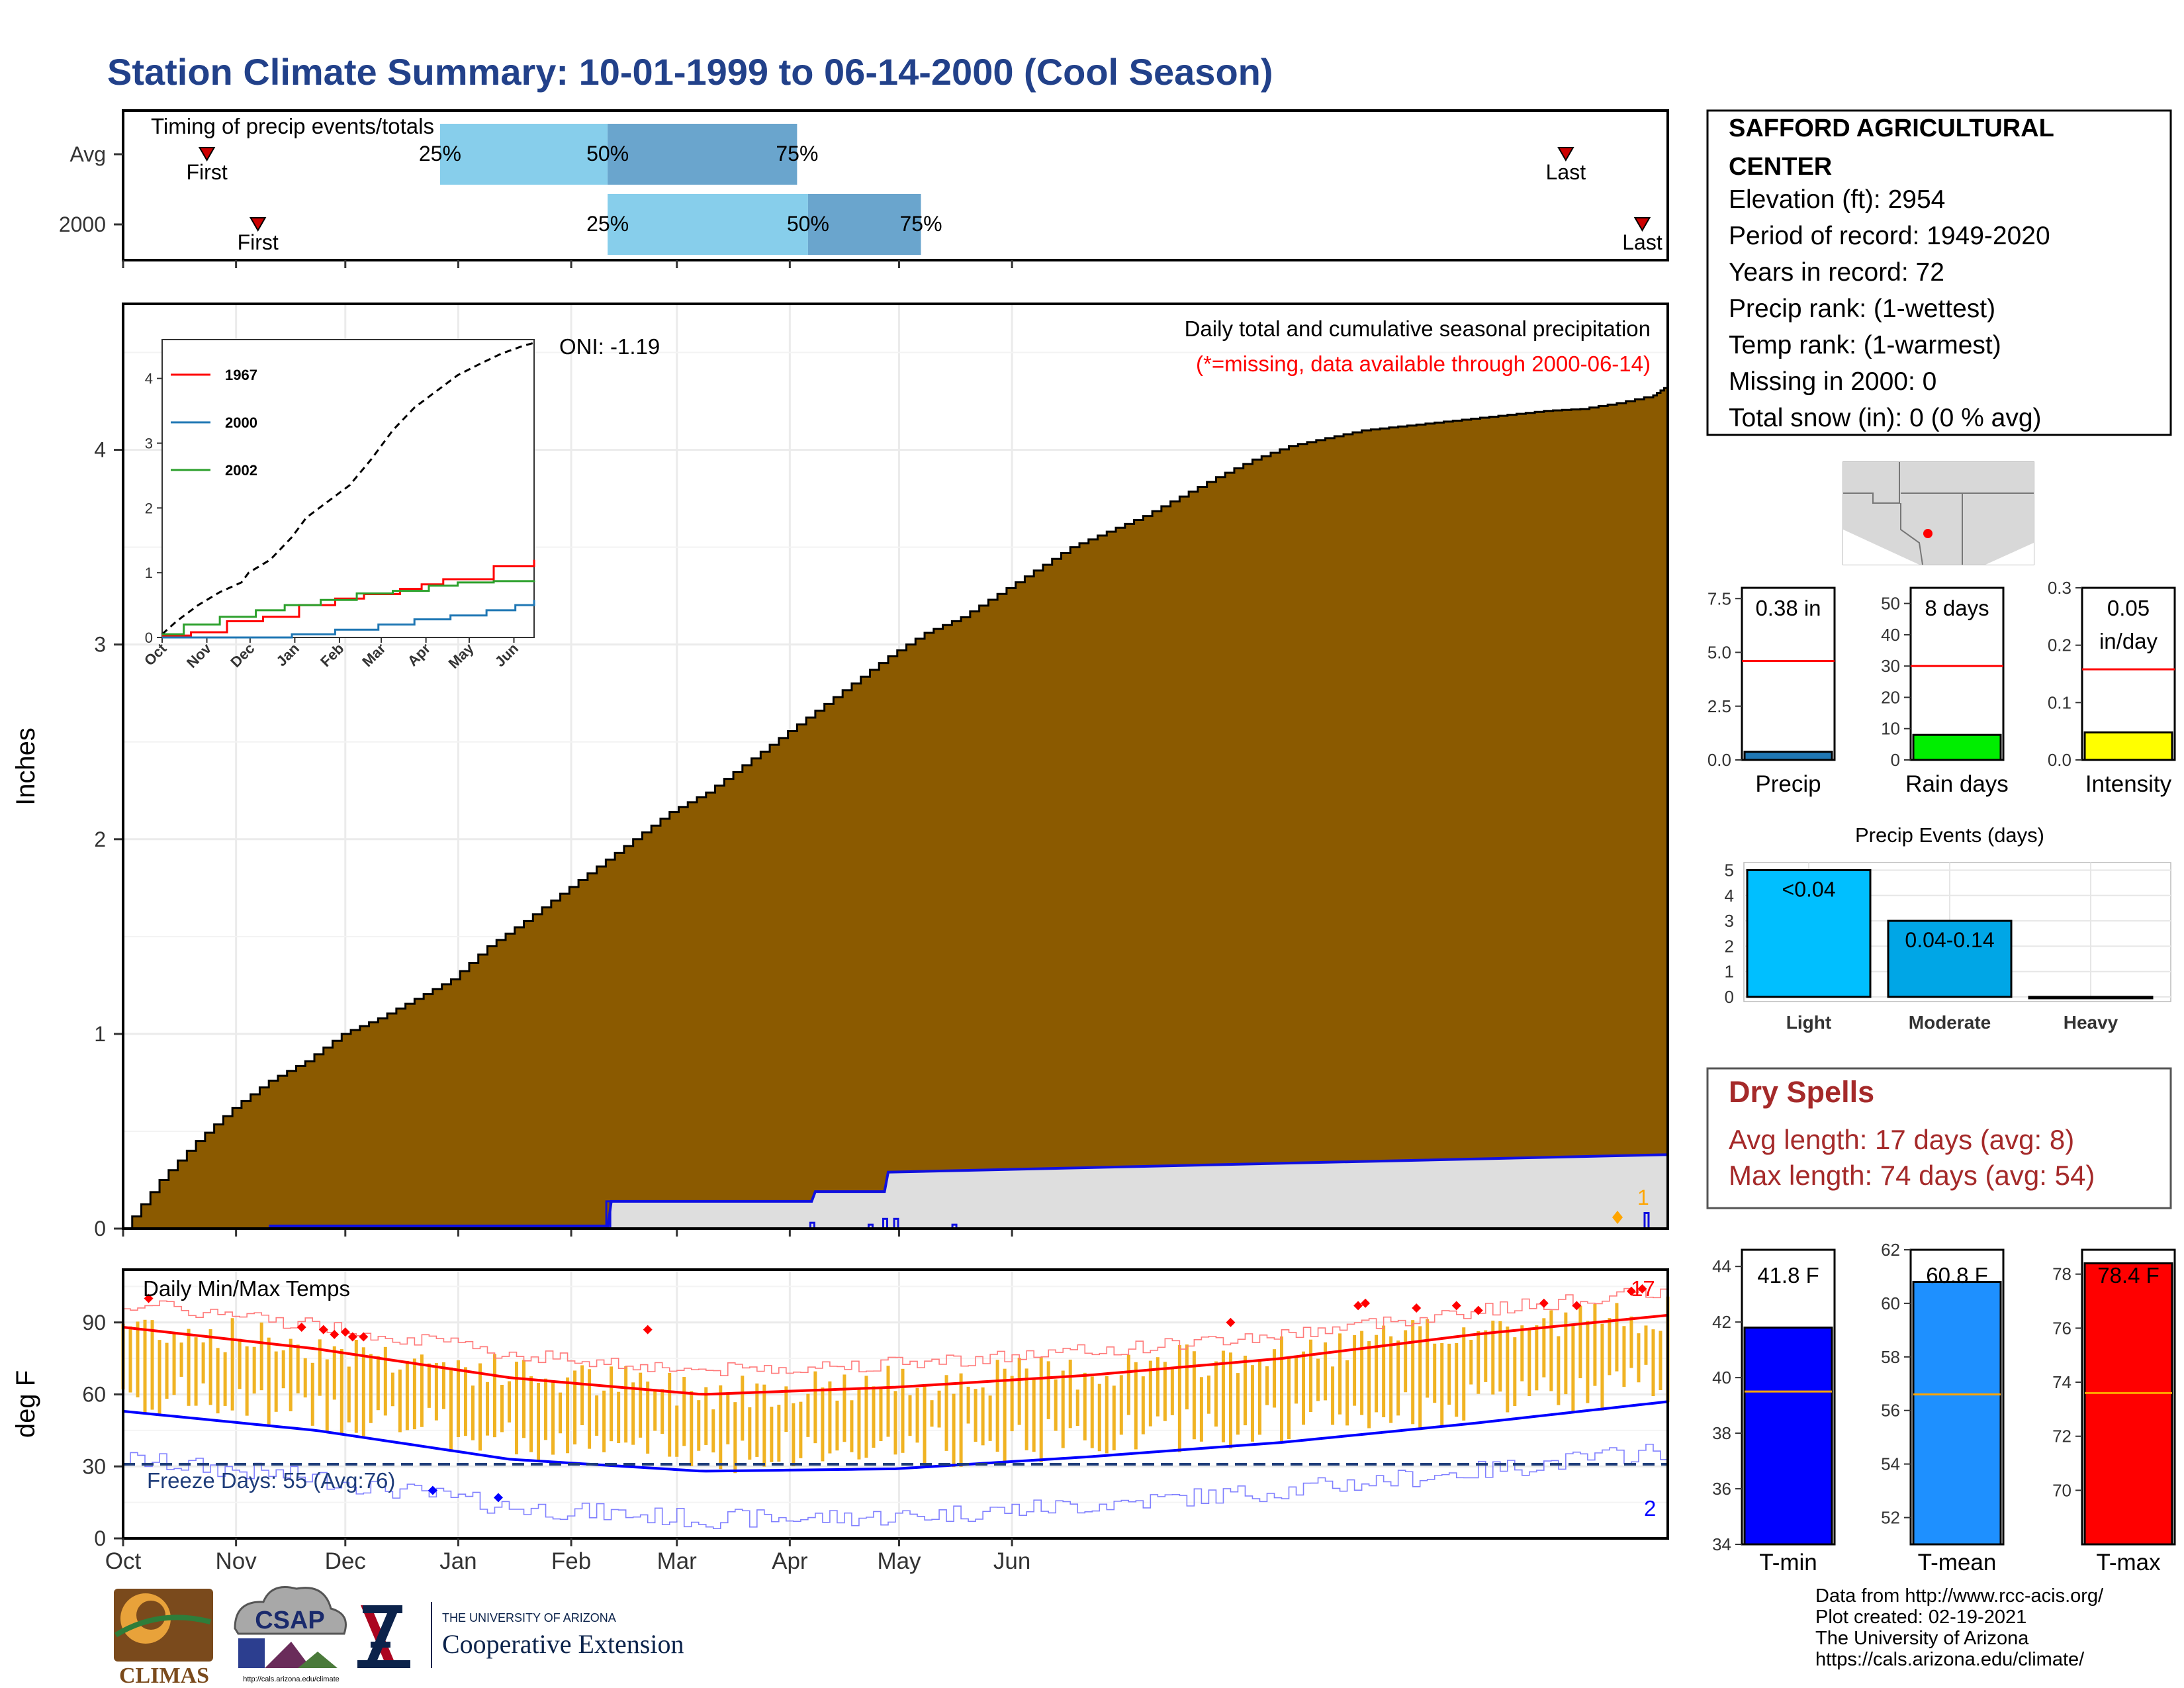  What do you see at coordinates (1889, 236) in the screenshot?
I see `station-period: Period of record: 1949-2020` at bounding box center [1889, 236].